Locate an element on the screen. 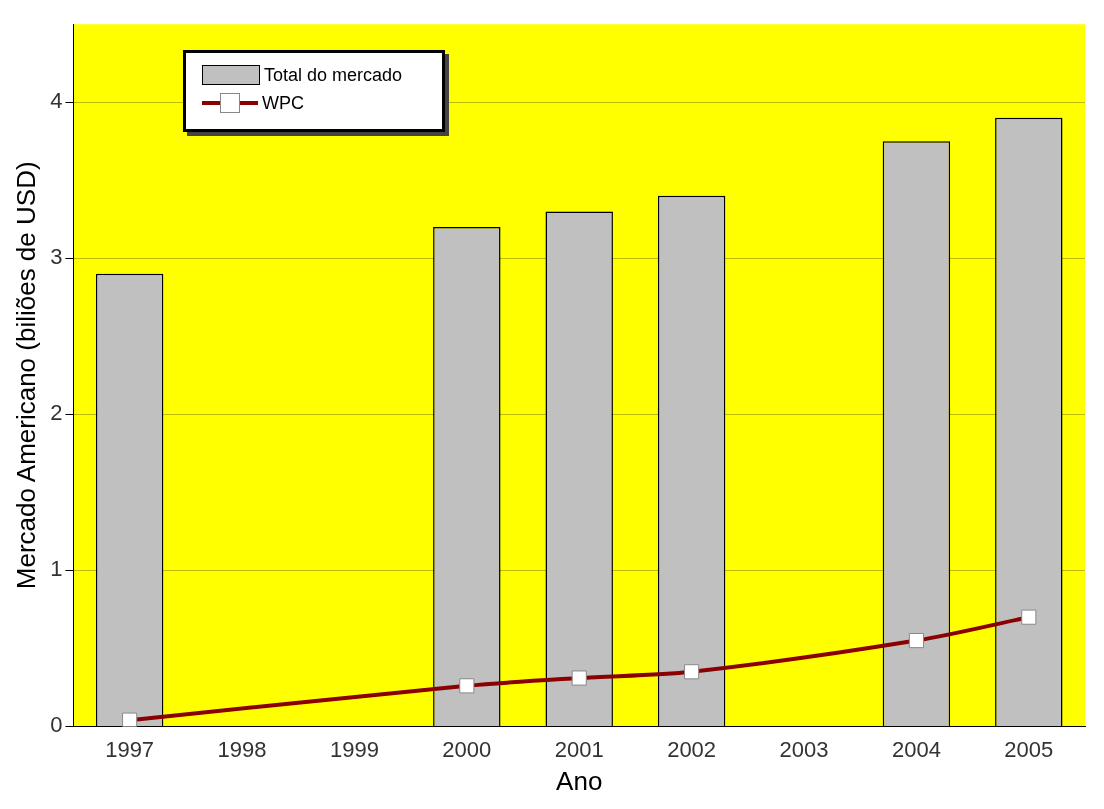 The height and width of the screenshot is (809, 1104). x-tick-label: 2004 is located at coordinates (916, 749).